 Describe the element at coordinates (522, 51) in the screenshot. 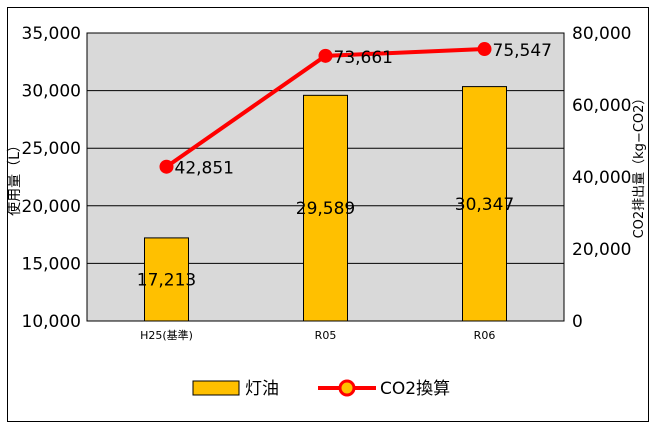

I see `line-data-label: 75,547` at that location.